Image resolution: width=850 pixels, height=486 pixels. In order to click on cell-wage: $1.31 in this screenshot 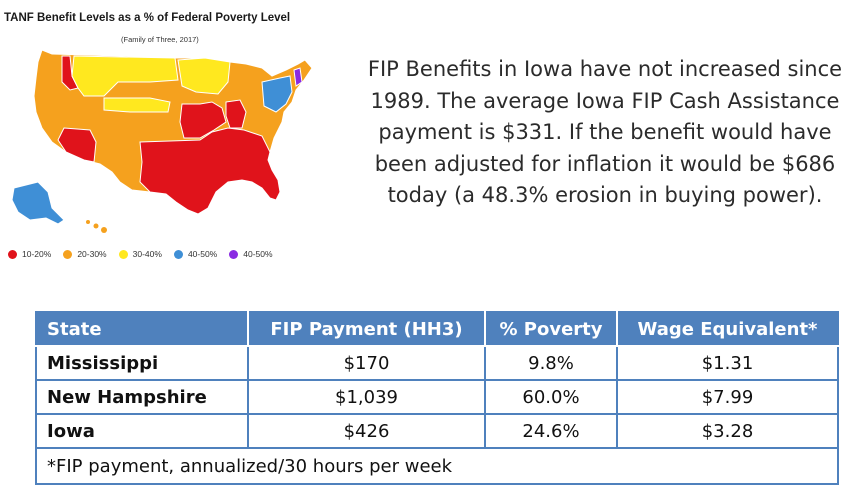, I will do `click(727, 363)`.